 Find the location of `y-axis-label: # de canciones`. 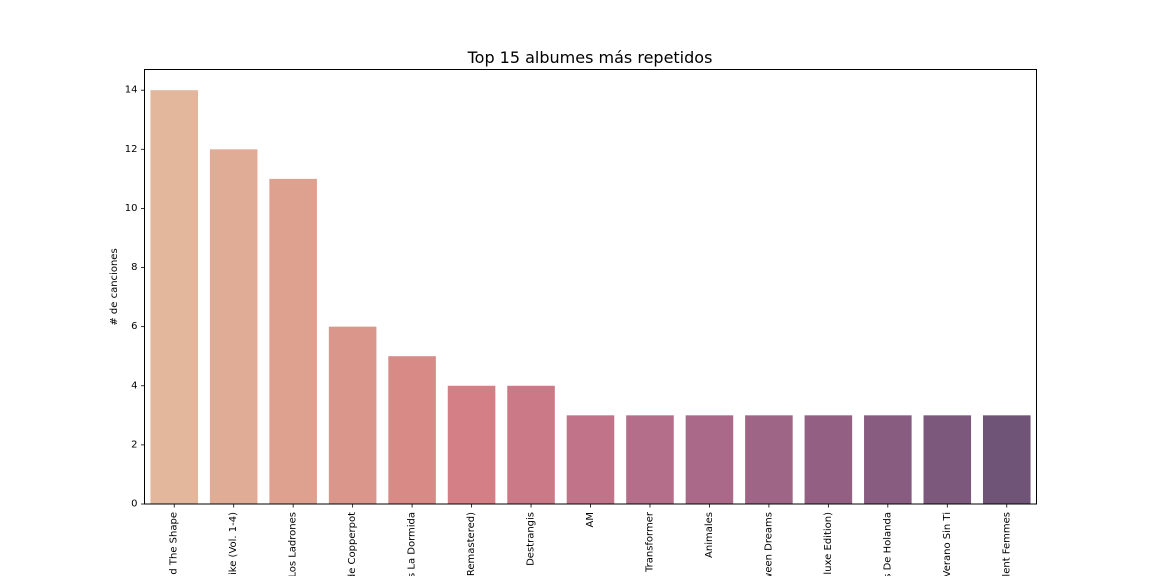

y-axis-label: # de canciones is located at coordinates (114, 286).